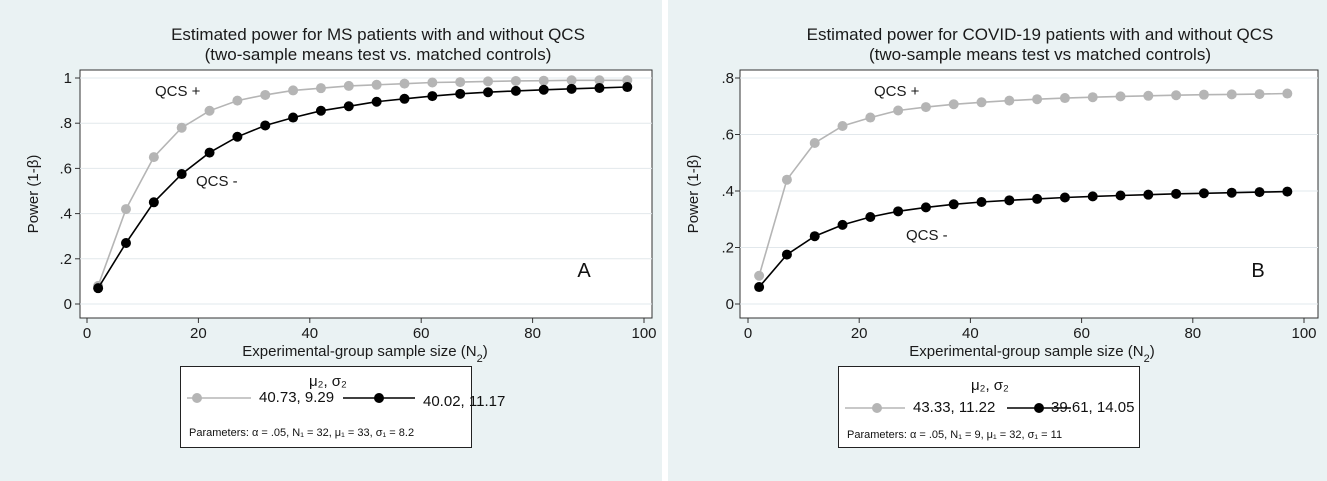 Image resolution: width=1327 pixels, height=481 pixels. I want to click on legend-entry-qcs-plus: 43.33, 11.22, so click(954, 407).